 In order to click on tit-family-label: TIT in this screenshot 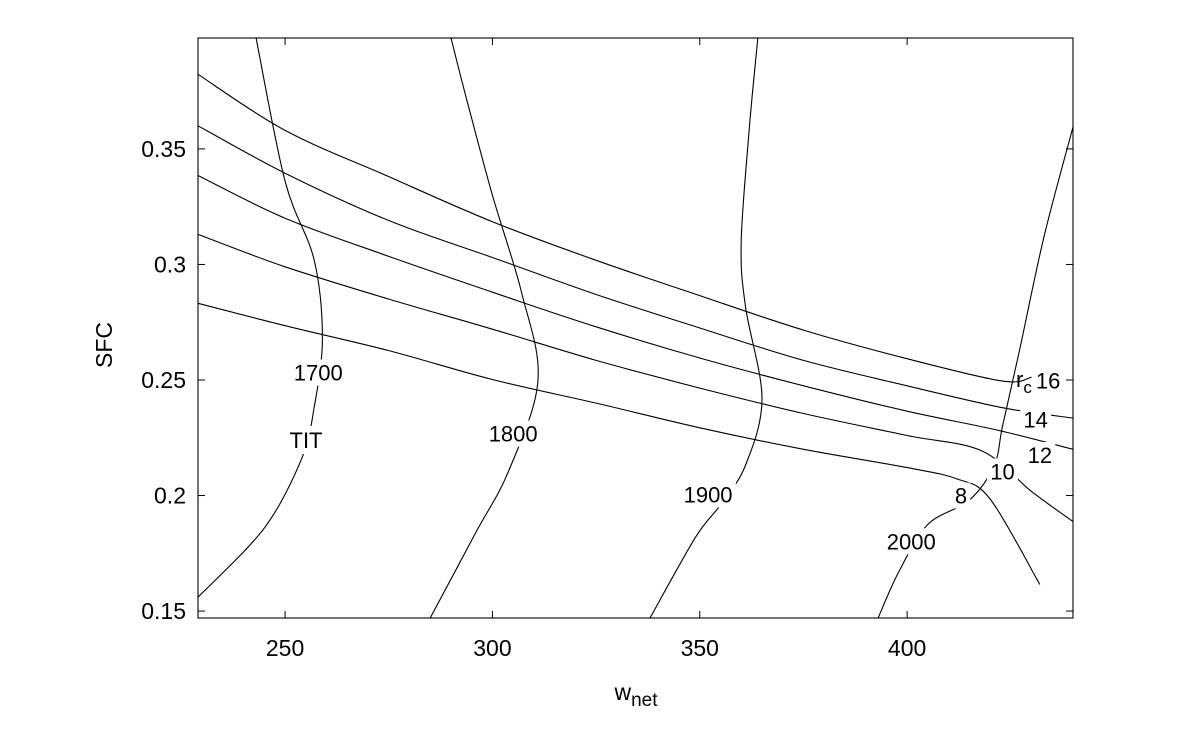, I will do `click(306, 440)`.